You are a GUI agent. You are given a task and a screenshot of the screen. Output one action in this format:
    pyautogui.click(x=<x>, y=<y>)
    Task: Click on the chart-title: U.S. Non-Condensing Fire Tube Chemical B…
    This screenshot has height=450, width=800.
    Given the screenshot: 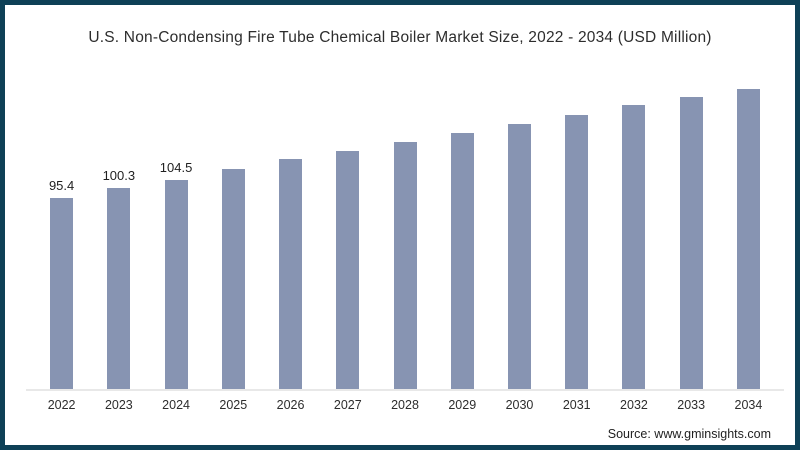 What is the action you would take?
    pyautogui.click(x=400, y=37)
    